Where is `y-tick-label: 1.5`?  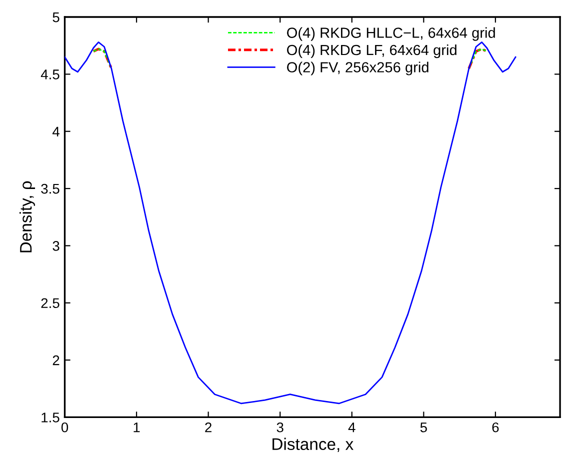 y-tick-label: 1.5 is located at coordinates (51, 417).